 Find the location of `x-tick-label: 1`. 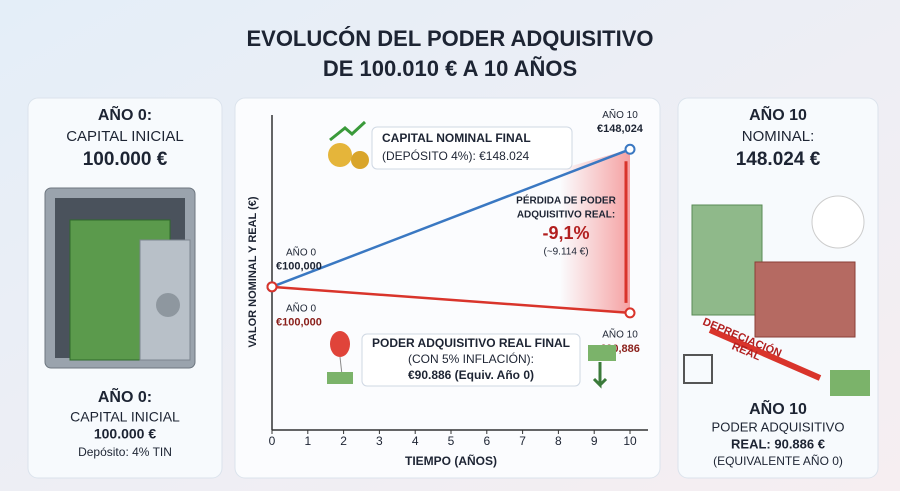

x-tick-label: 1 is located at coordinates (307, 441).